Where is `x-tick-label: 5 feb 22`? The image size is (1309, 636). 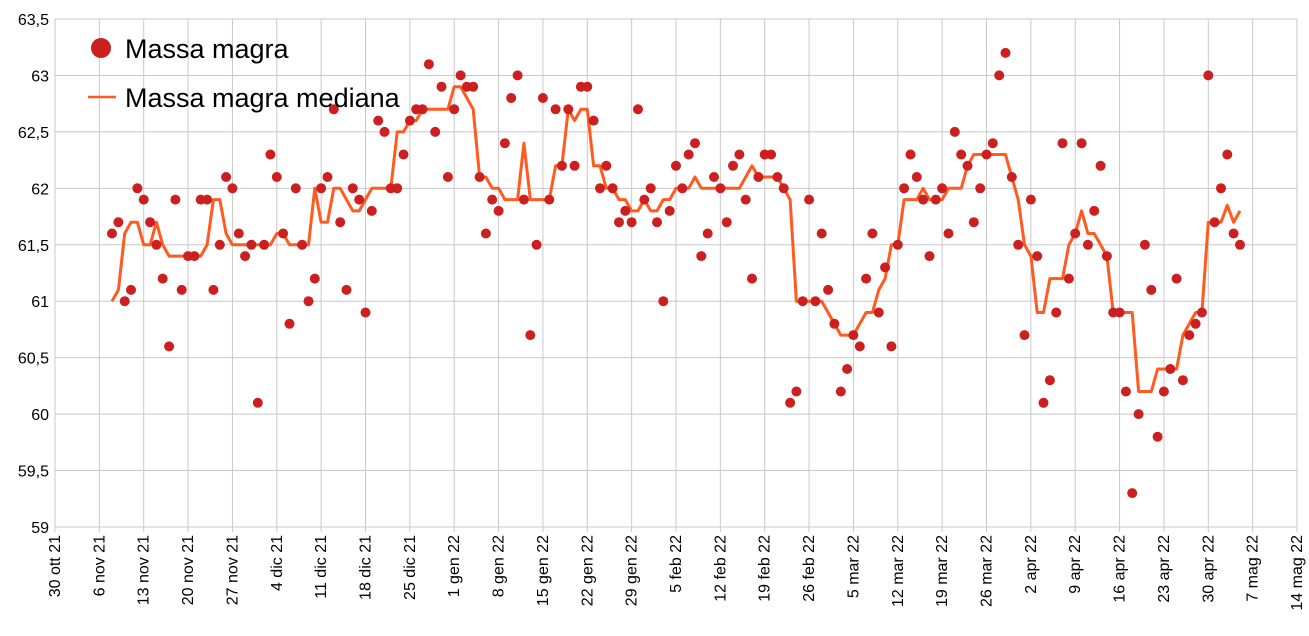
x-tick-label: 5 feb 22 is located at coordinates (676, 564).